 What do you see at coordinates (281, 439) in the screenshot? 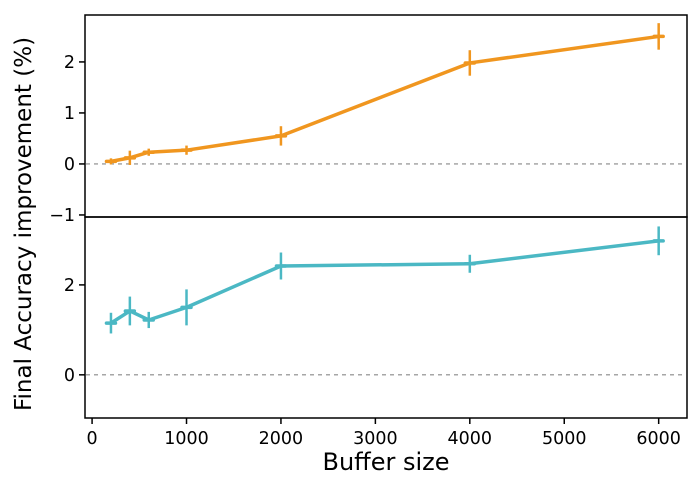
I see `xtick-label: 2000` at bounding box center [281, 439].